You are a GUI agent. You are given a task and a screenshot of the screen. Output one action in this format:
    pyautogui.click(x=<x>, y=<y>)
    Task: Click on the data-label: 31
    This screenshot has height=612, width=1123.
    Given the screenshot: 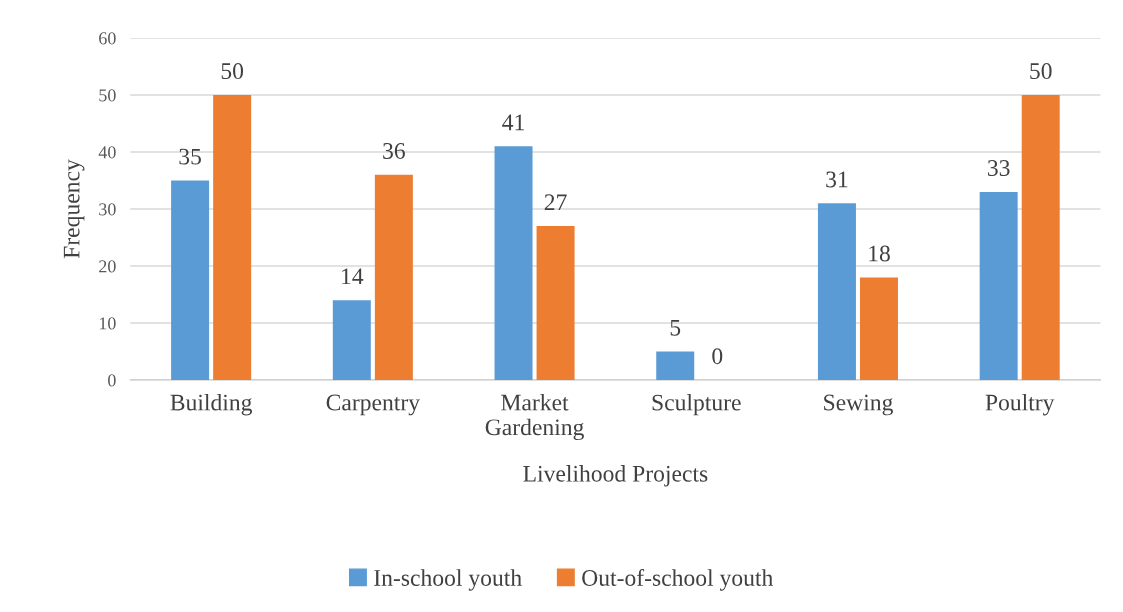 What is the action you would take?
    pyautogui.click(x=837, y=179)
    